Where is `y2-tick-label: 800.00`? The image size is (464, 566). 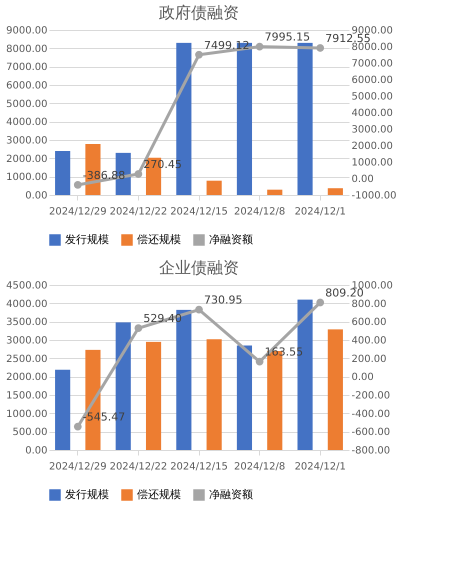 y2-tick-label: 800.00 is located at coordinates (369, 304).